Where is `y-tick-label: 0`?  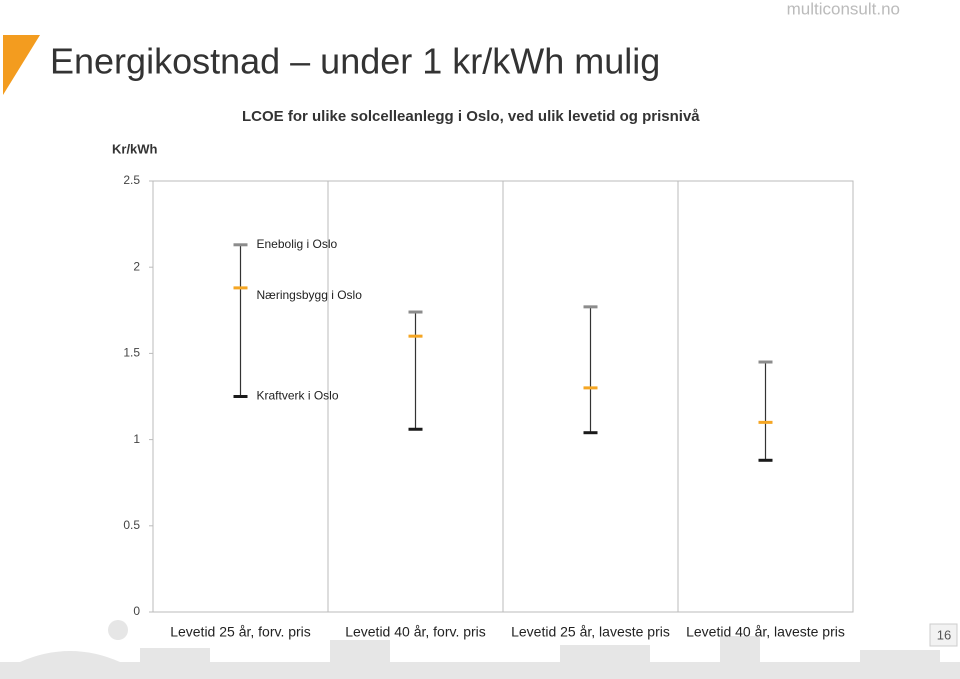
y-tick-label: 0 is located at coordinates (136, 611).